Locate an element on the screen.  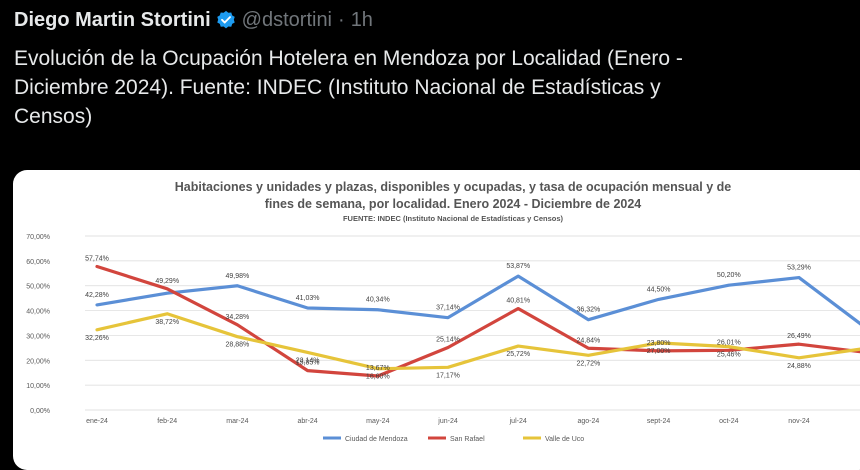
tweet-header: Diego Martin Stortini @dstortini · 1h is located at coordinates (193, 20).